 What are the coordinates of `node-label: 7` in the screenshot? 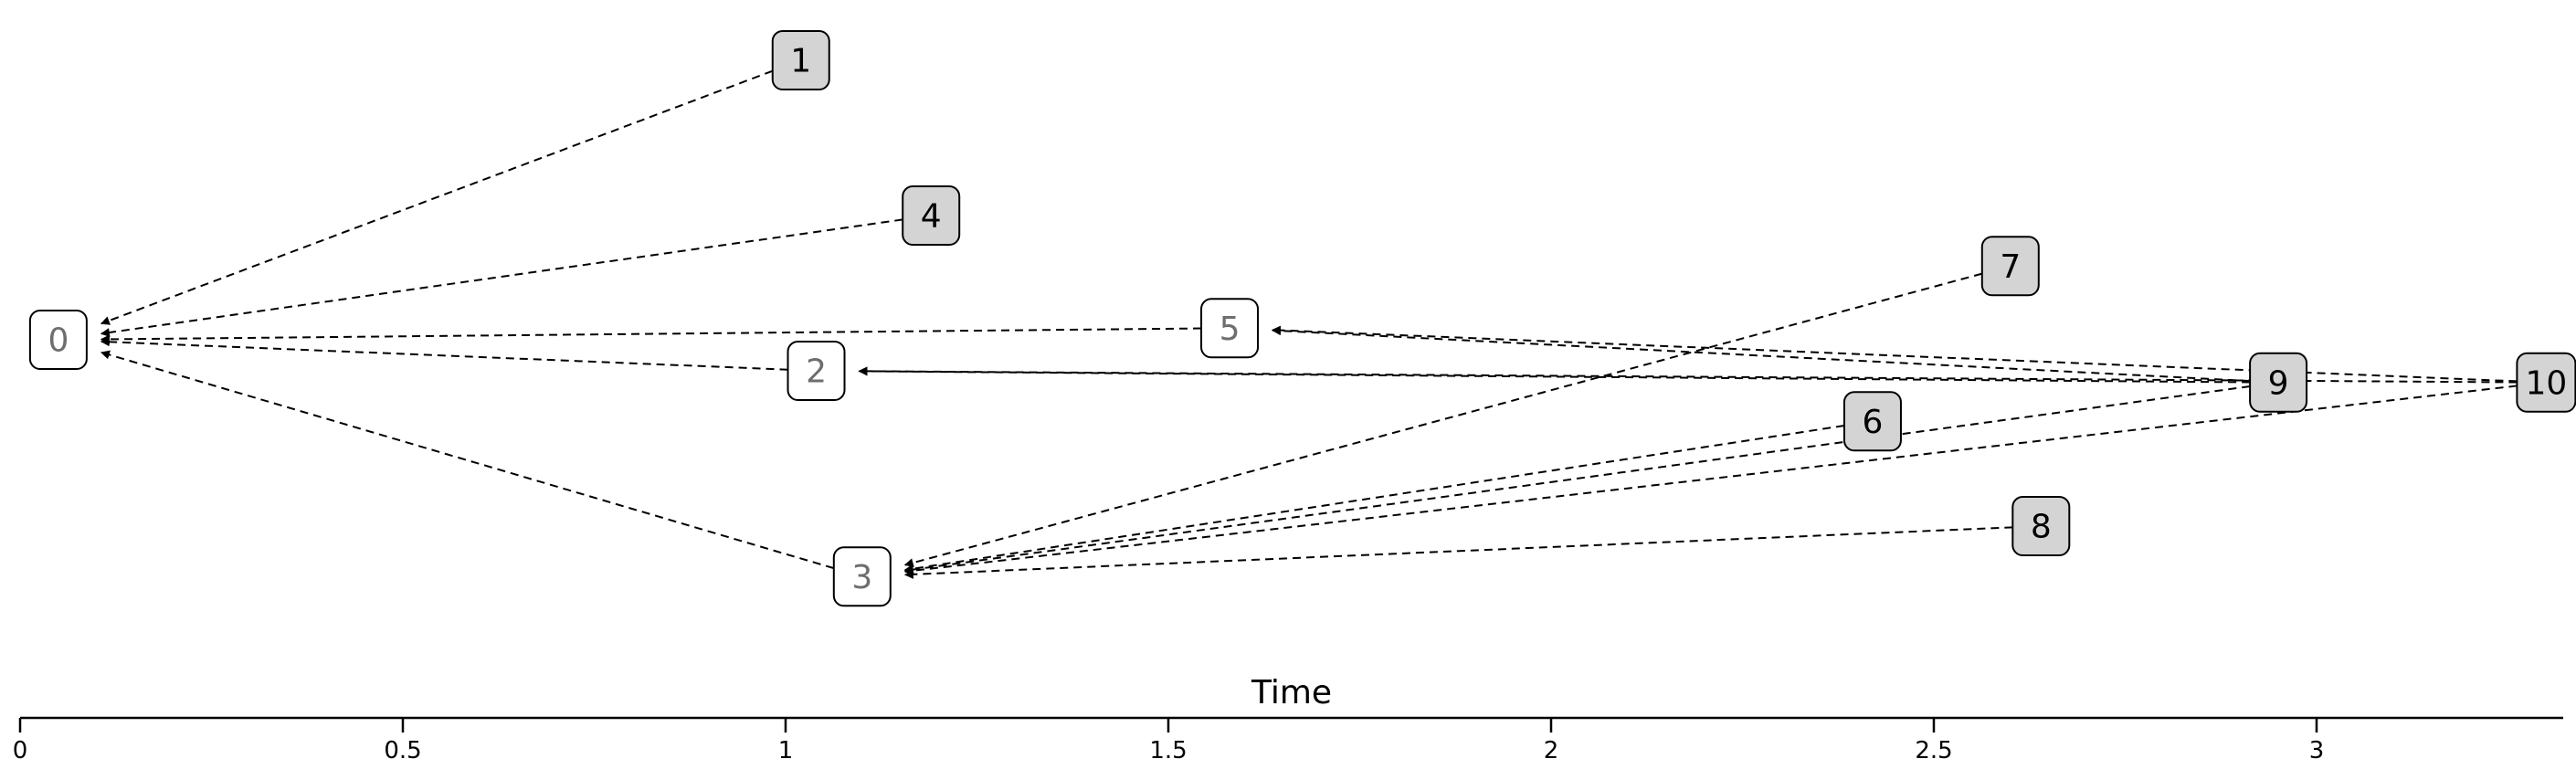 It's located at (2011, 267).